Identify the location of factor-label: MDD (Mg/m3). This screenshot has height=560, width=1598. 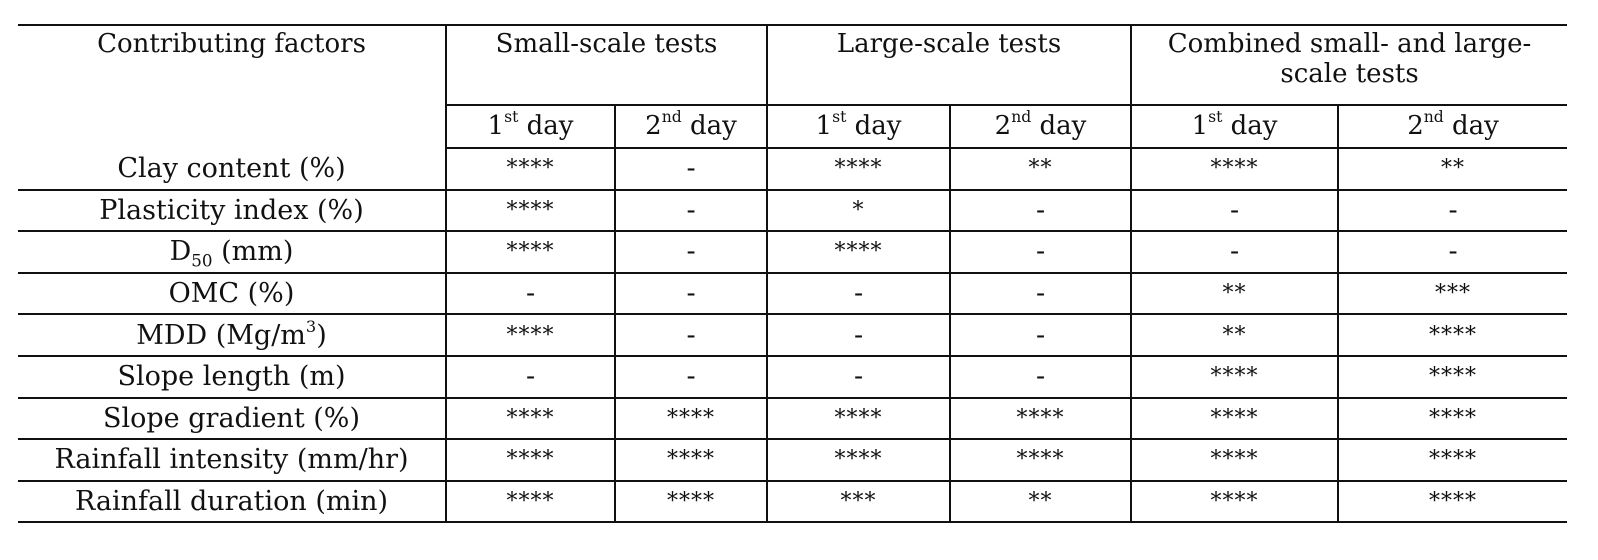
(232, 335).